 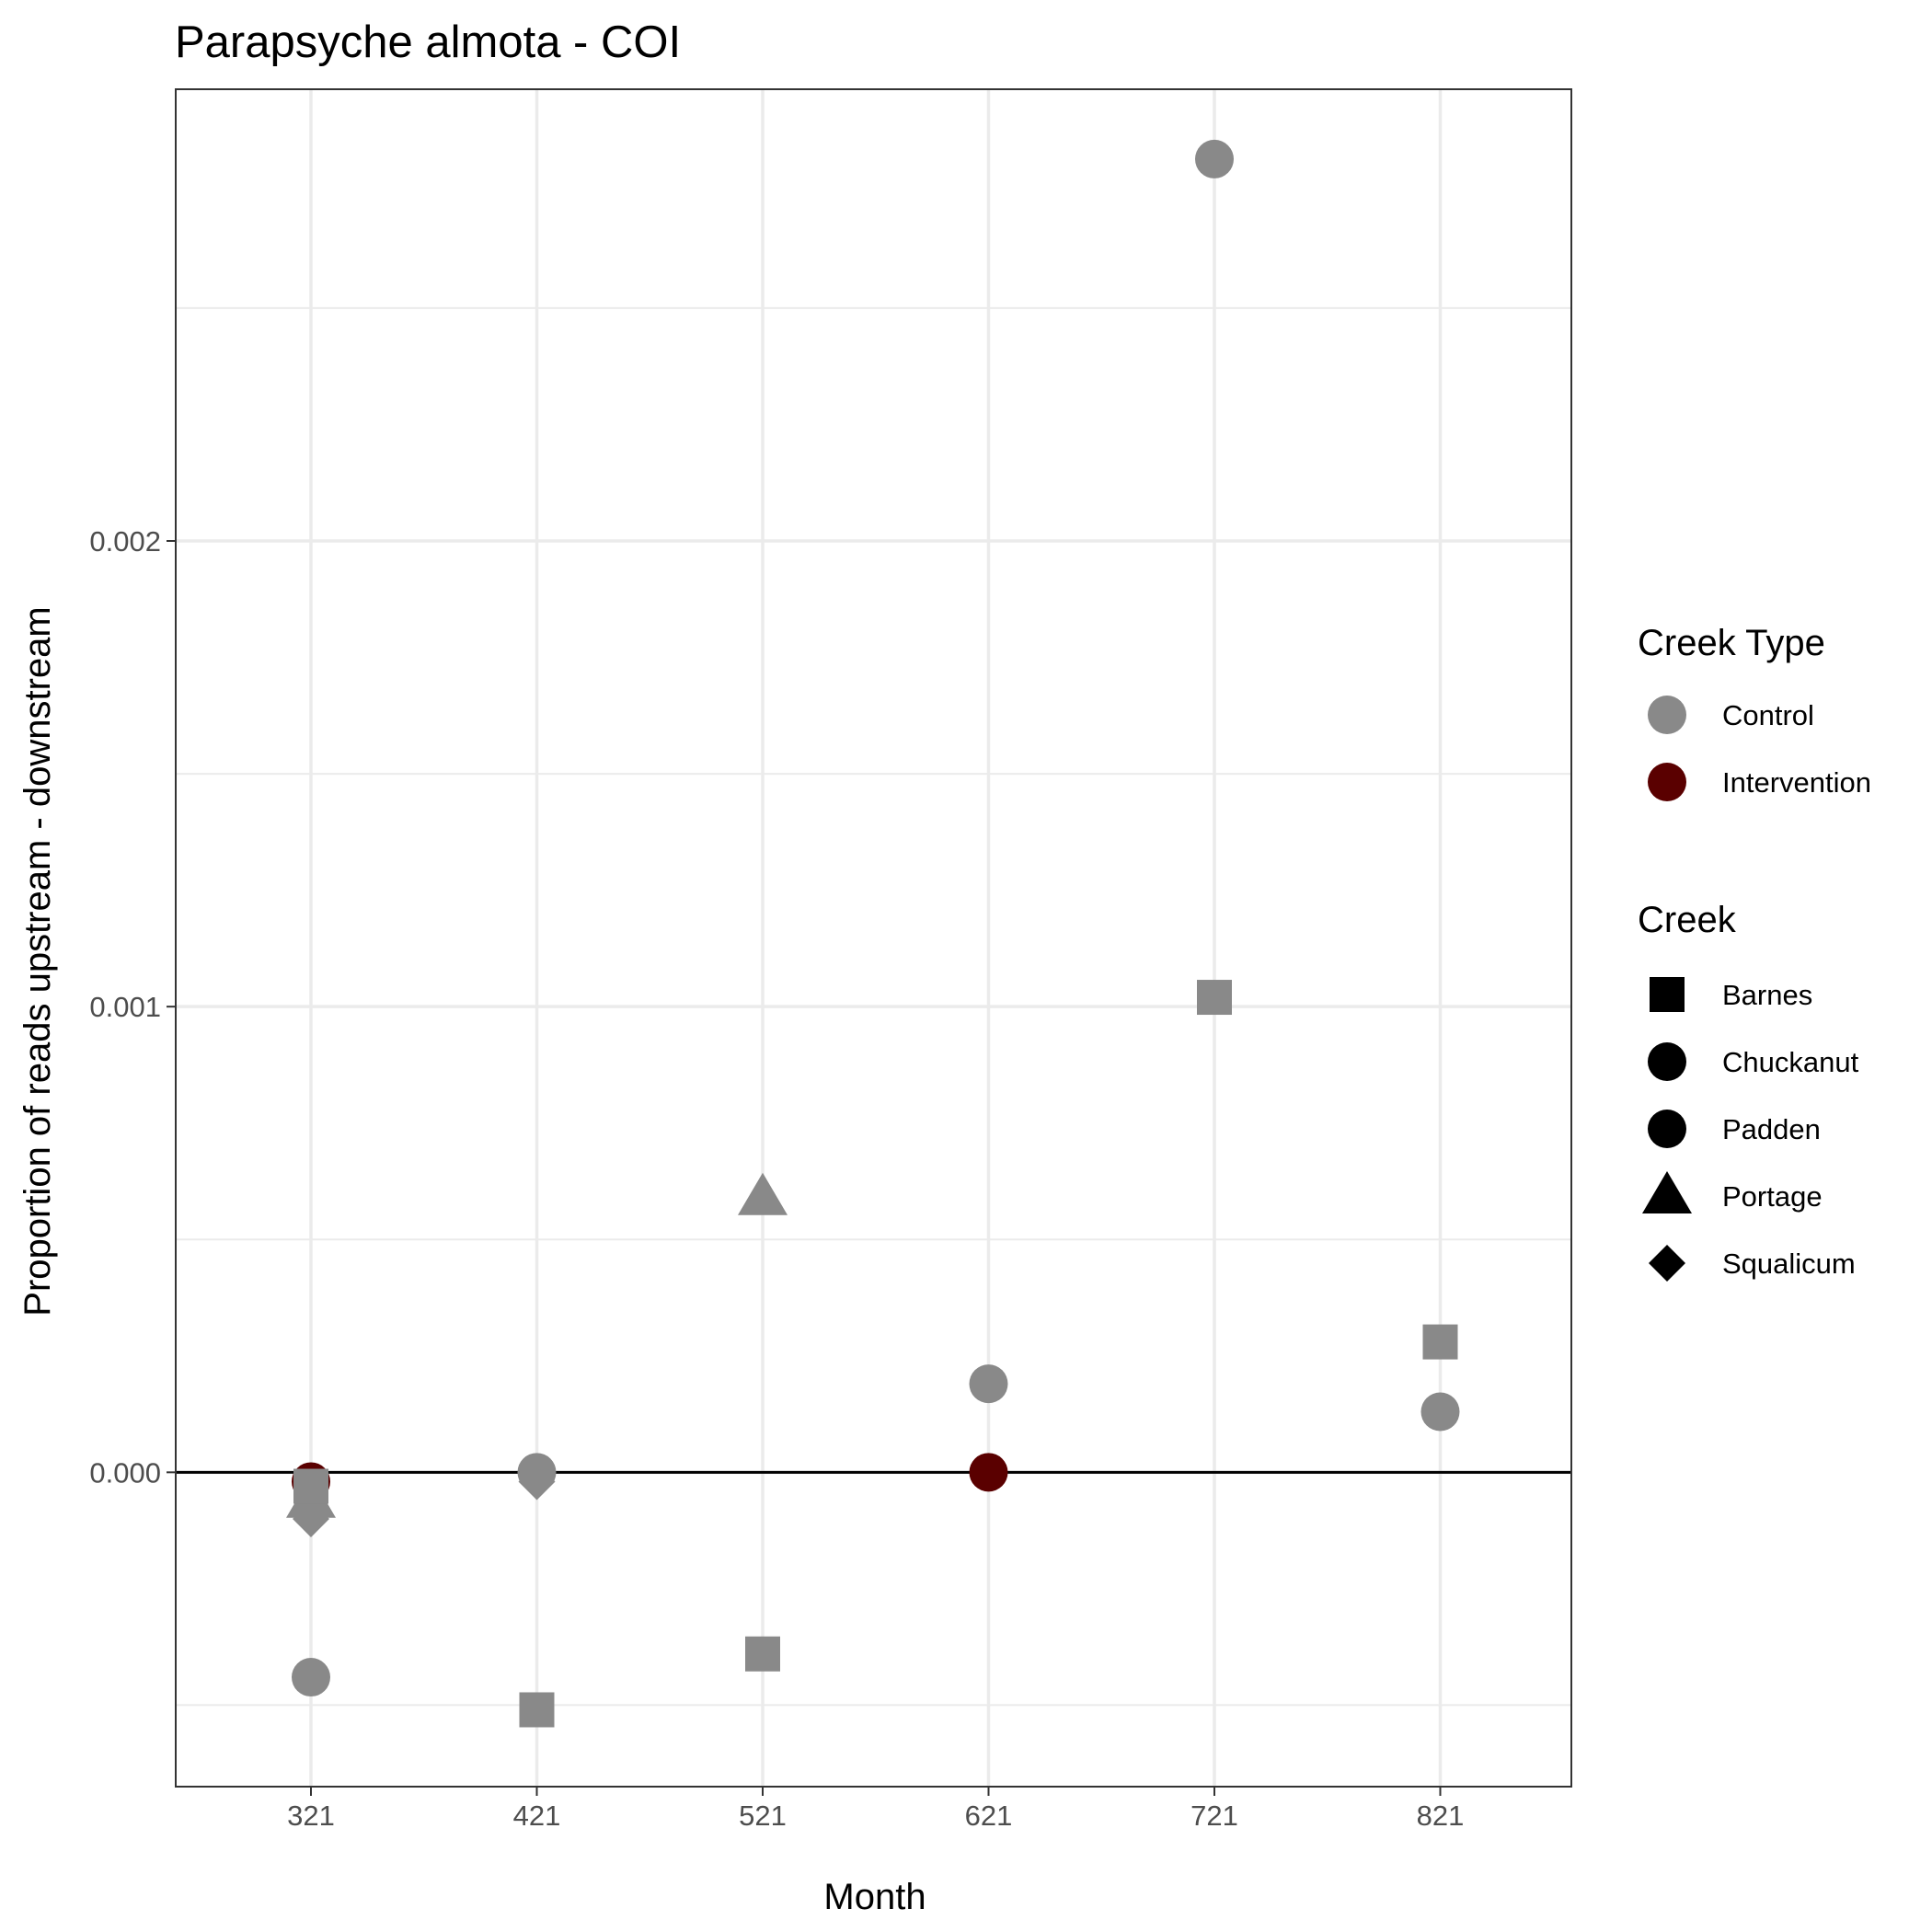 What do you see at coordinates (875, 1809) in the screenshot?
I see `x-axis: 321 421 521 621 721 821` at bounding box center [875, 1809].